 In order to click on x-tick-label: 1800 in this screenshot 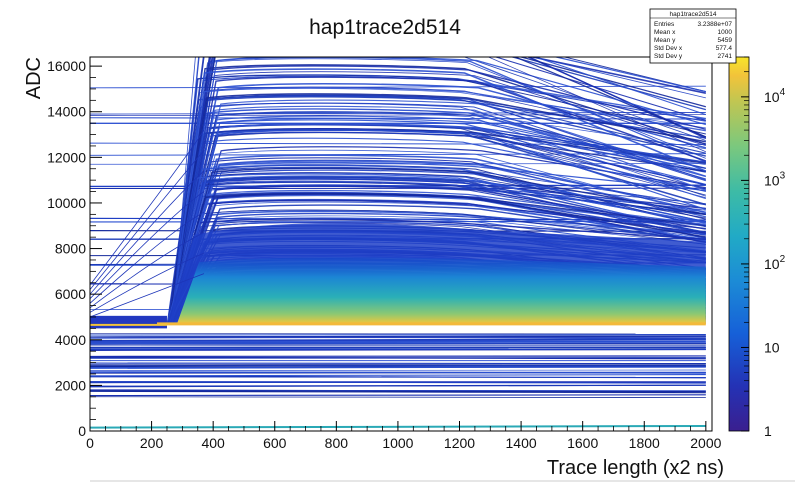, I will do `click(644, 443)`.